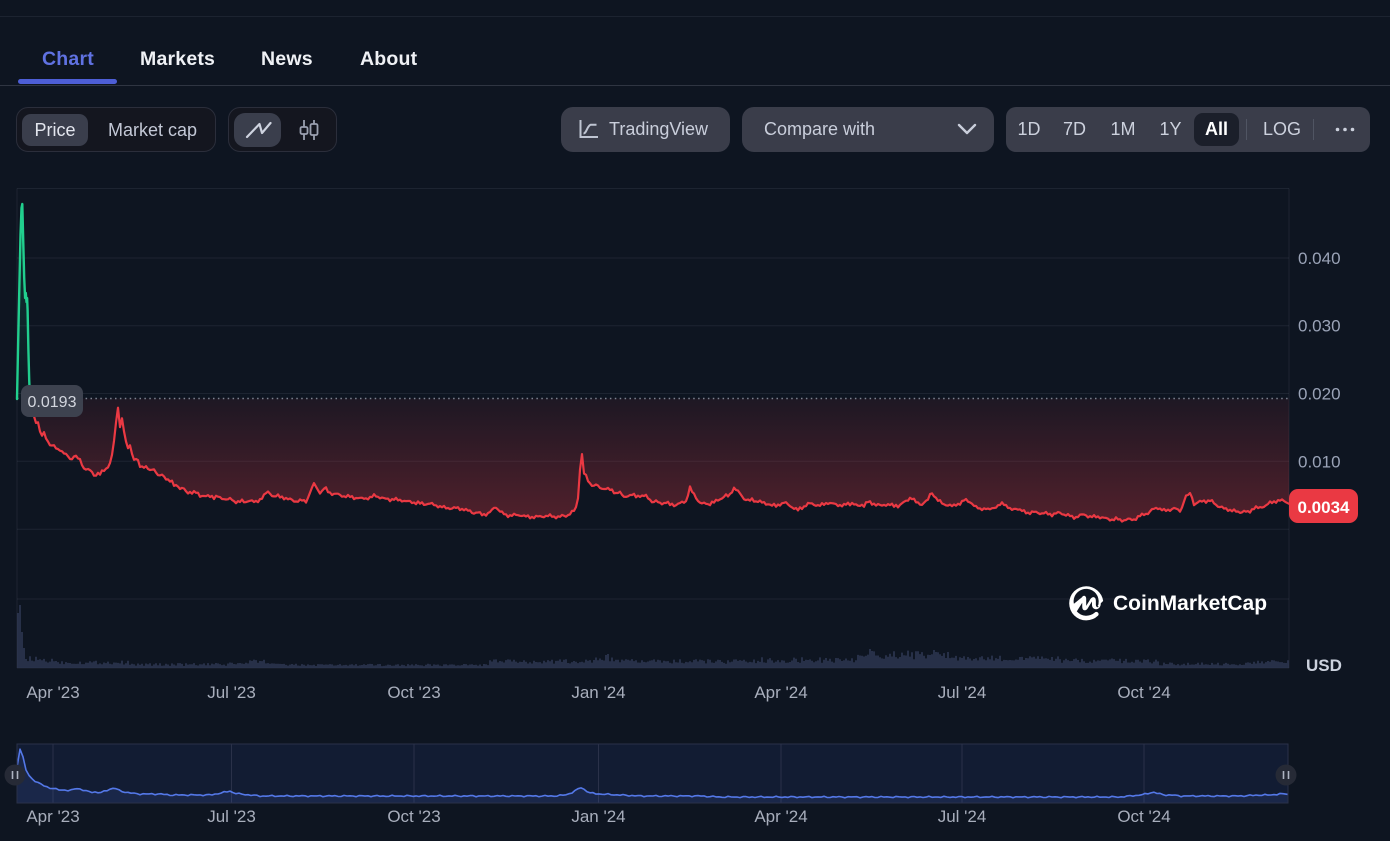 The width and height of the screenshot is (1390, 841). What do you see at coordinates (1319, 461) in the screenshot?
I see `svg-text: 0.010` at bounding box center [1319, 461].